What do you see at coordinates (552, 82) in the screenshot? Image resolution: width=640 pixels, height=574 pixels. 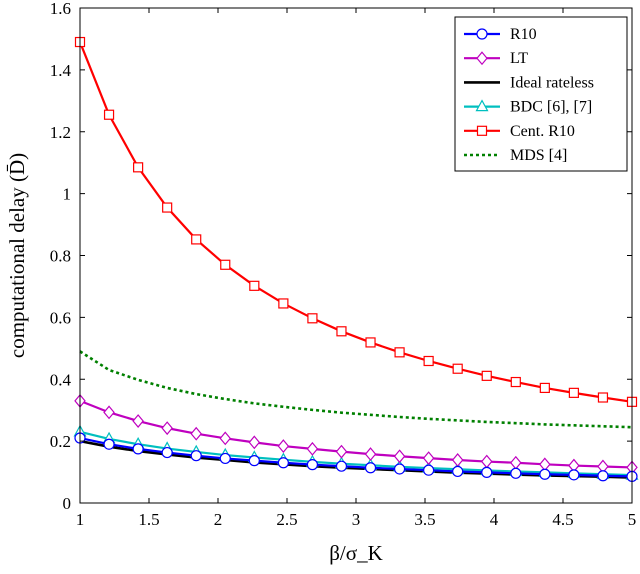 I see `legend-label: Ideal rateless` at bounding box center [552, 82].